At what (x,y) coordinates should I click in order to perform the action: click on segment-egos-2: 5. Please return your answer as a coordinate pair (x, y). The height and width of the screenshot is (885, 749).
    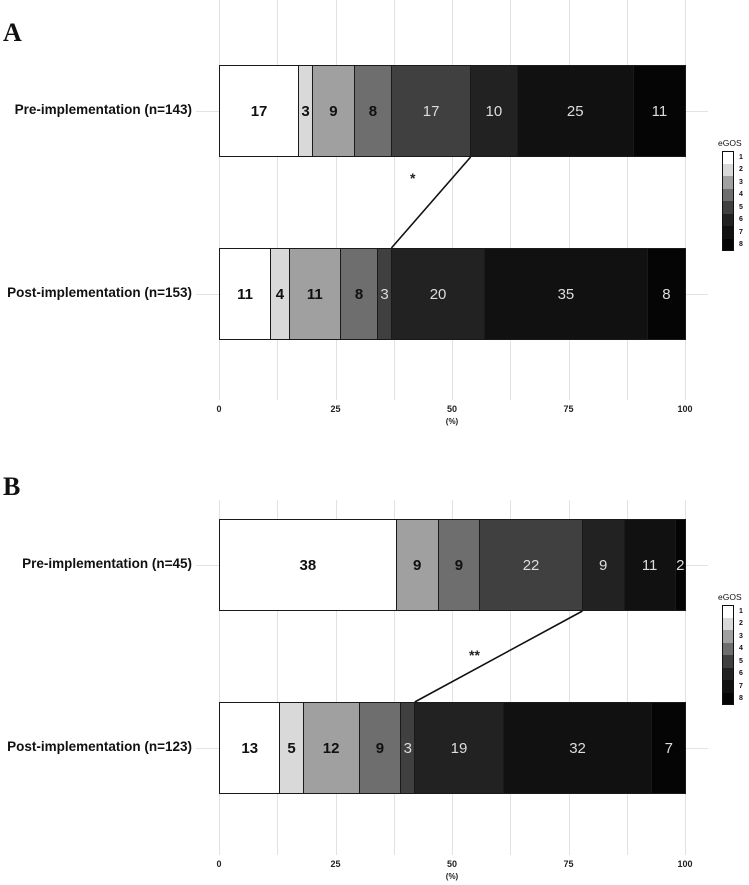
    Looking at the image, I should click on (292, 748).